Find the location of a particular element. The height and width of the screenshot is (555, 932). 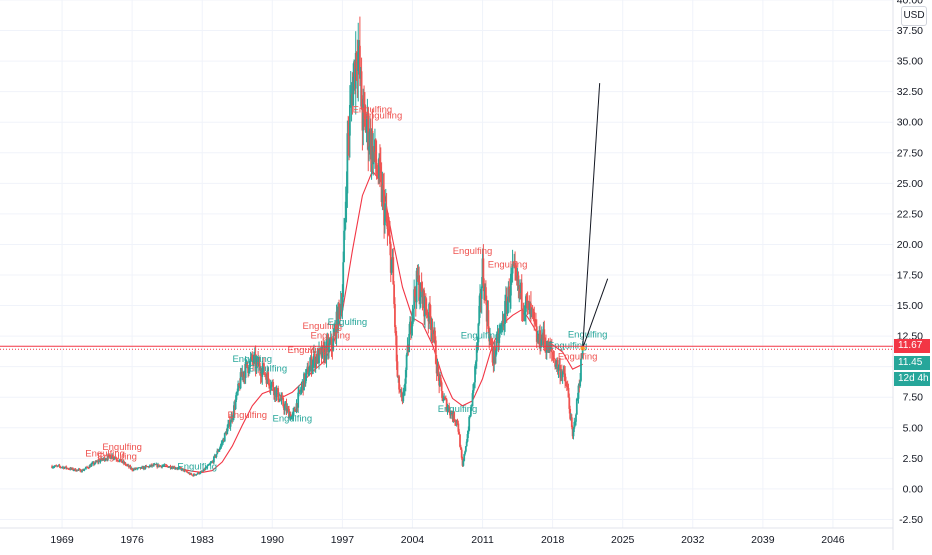

x-tick-label: 2039 is located at coordinates (763, 540).